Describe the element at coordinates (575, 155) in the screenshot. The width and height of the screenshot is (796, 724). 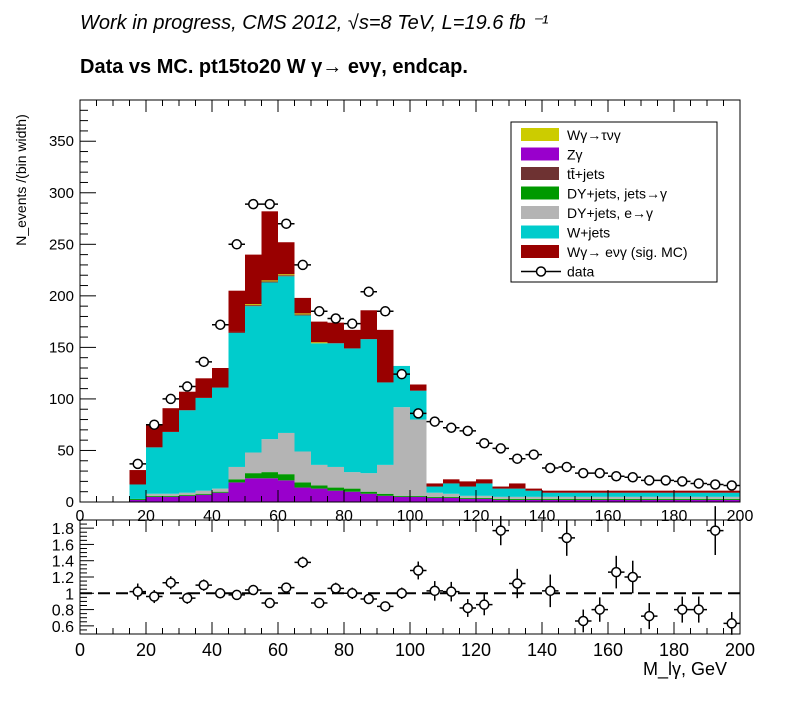
I see `legend-label: Zγ` at that location.